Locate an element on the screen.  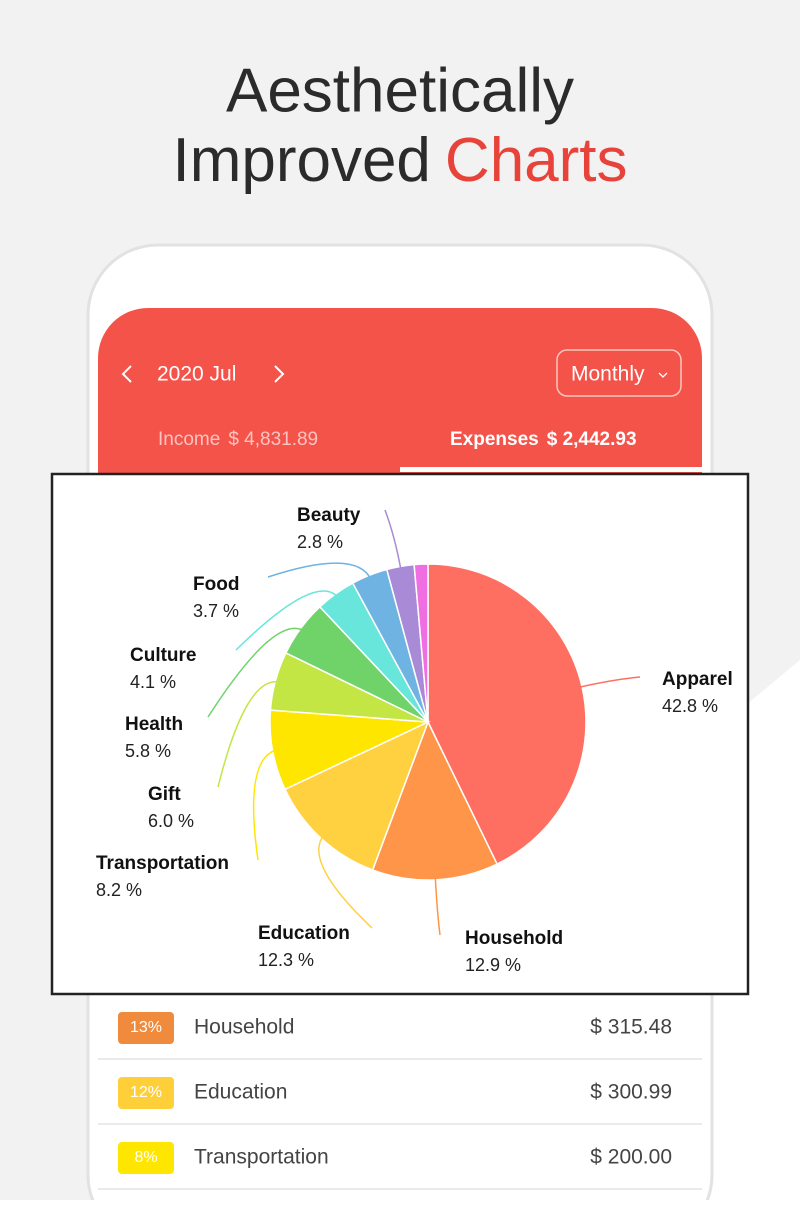
category-name: Household is located at coordinates (244, 1027).